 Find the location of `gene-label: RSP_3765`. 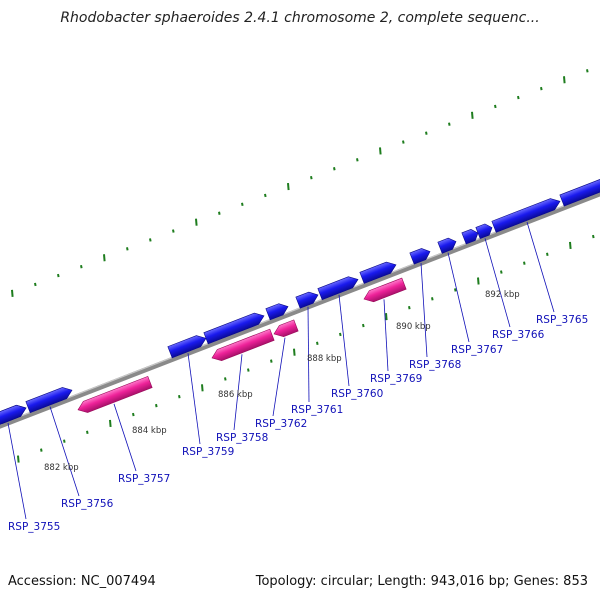

gene-label: RSP_3765 is located at coordinates (562, 320).